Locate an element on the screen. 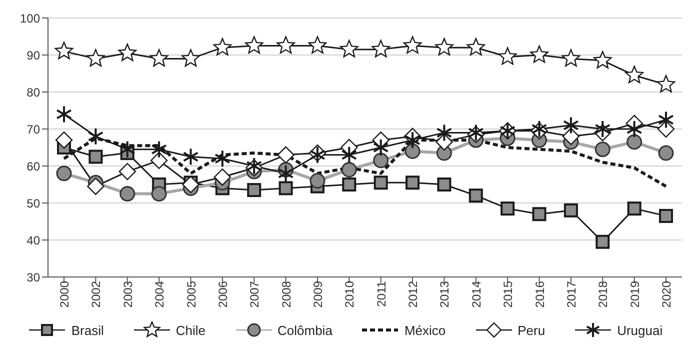 The image size is (700, 347). y-tick-label: 90 is located at coordinates (33, 55).